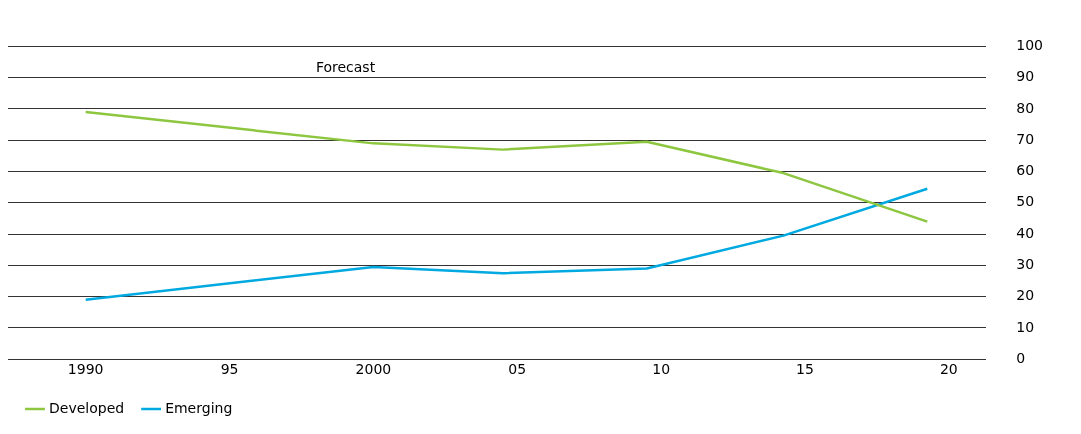  Describe the element at coordinates (1025, 170) in the screenshot. I see `y-tick-label: 60` at that location.